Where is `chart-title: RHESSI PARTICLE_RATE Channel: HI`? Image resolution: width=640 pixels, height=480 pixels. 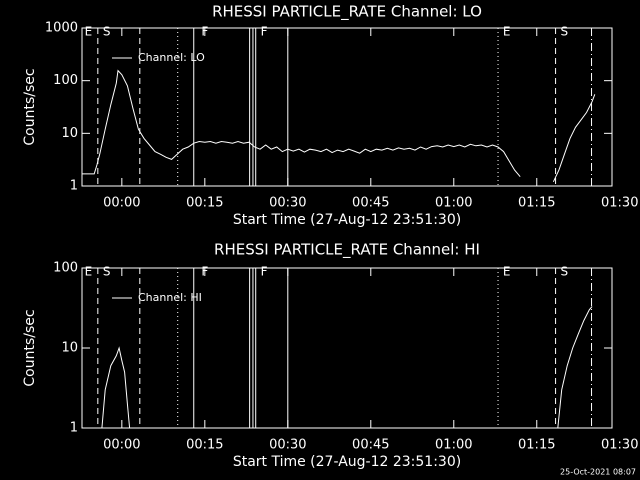 chart-title: RHESSI PARTICLE_RATE Channel: HI is located at coordinates (347, 250).